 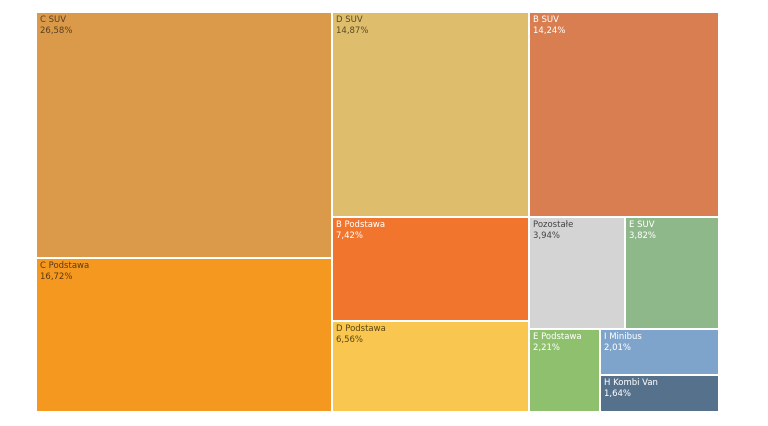 What do you see at coordinates (659, 352) in the screenshot?
I see `treemap-tile-i-minibus: I Minibus 2,01%` at bounding box center [659, 352].